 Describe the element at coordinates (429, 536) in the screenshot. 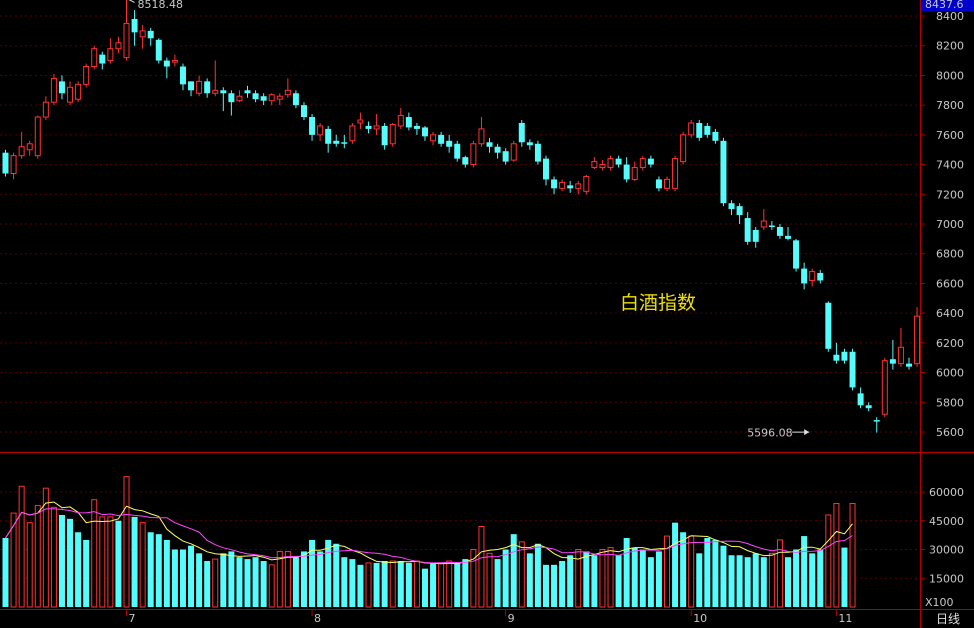

I see `volume-ma-line` at that location.